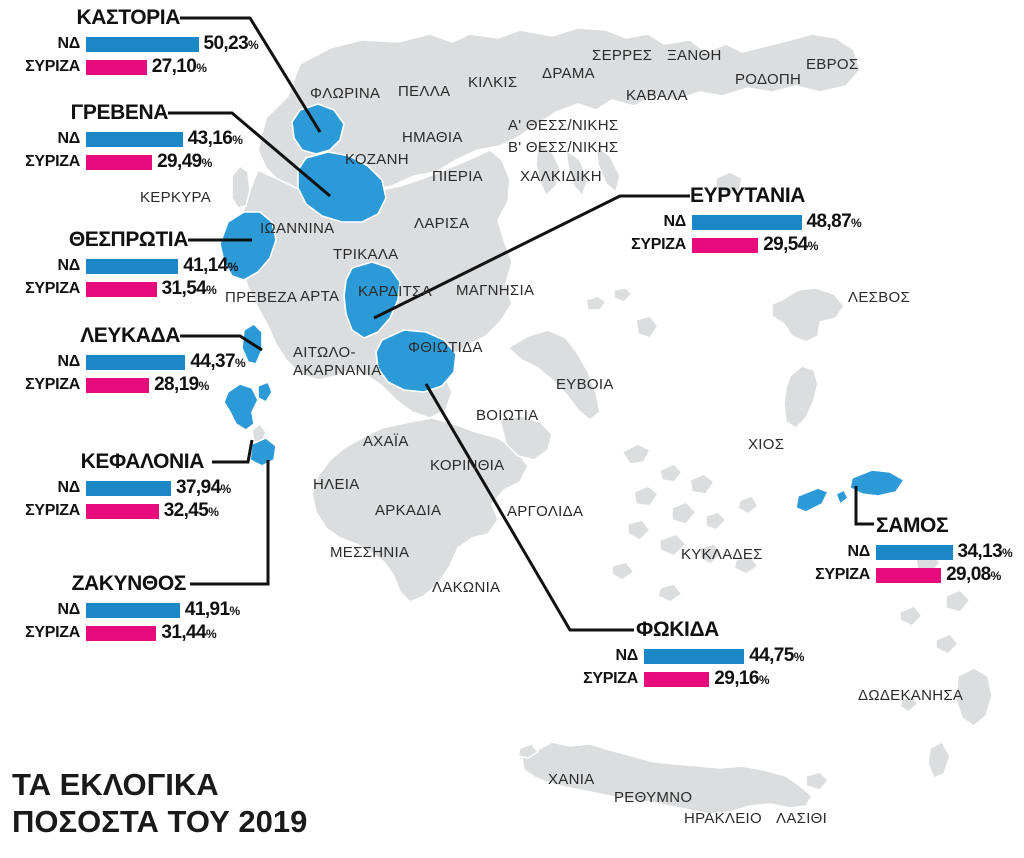 The width and height of the screenshot is (1024, 858). I want to click on callout-samos: ΣΑΜΟΣ ΝΔ 34,13% ΣΥΡΙΖΑ 29,08%, so click(905, 551).